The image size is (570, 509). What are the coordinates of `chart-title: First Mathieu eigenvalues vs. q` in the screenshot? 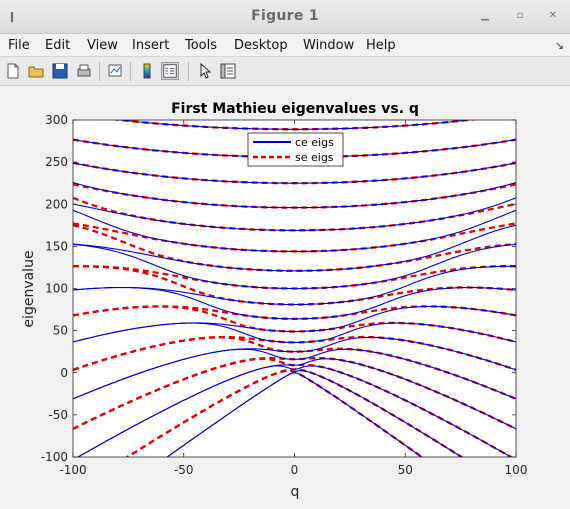 It's located at (295, 109).